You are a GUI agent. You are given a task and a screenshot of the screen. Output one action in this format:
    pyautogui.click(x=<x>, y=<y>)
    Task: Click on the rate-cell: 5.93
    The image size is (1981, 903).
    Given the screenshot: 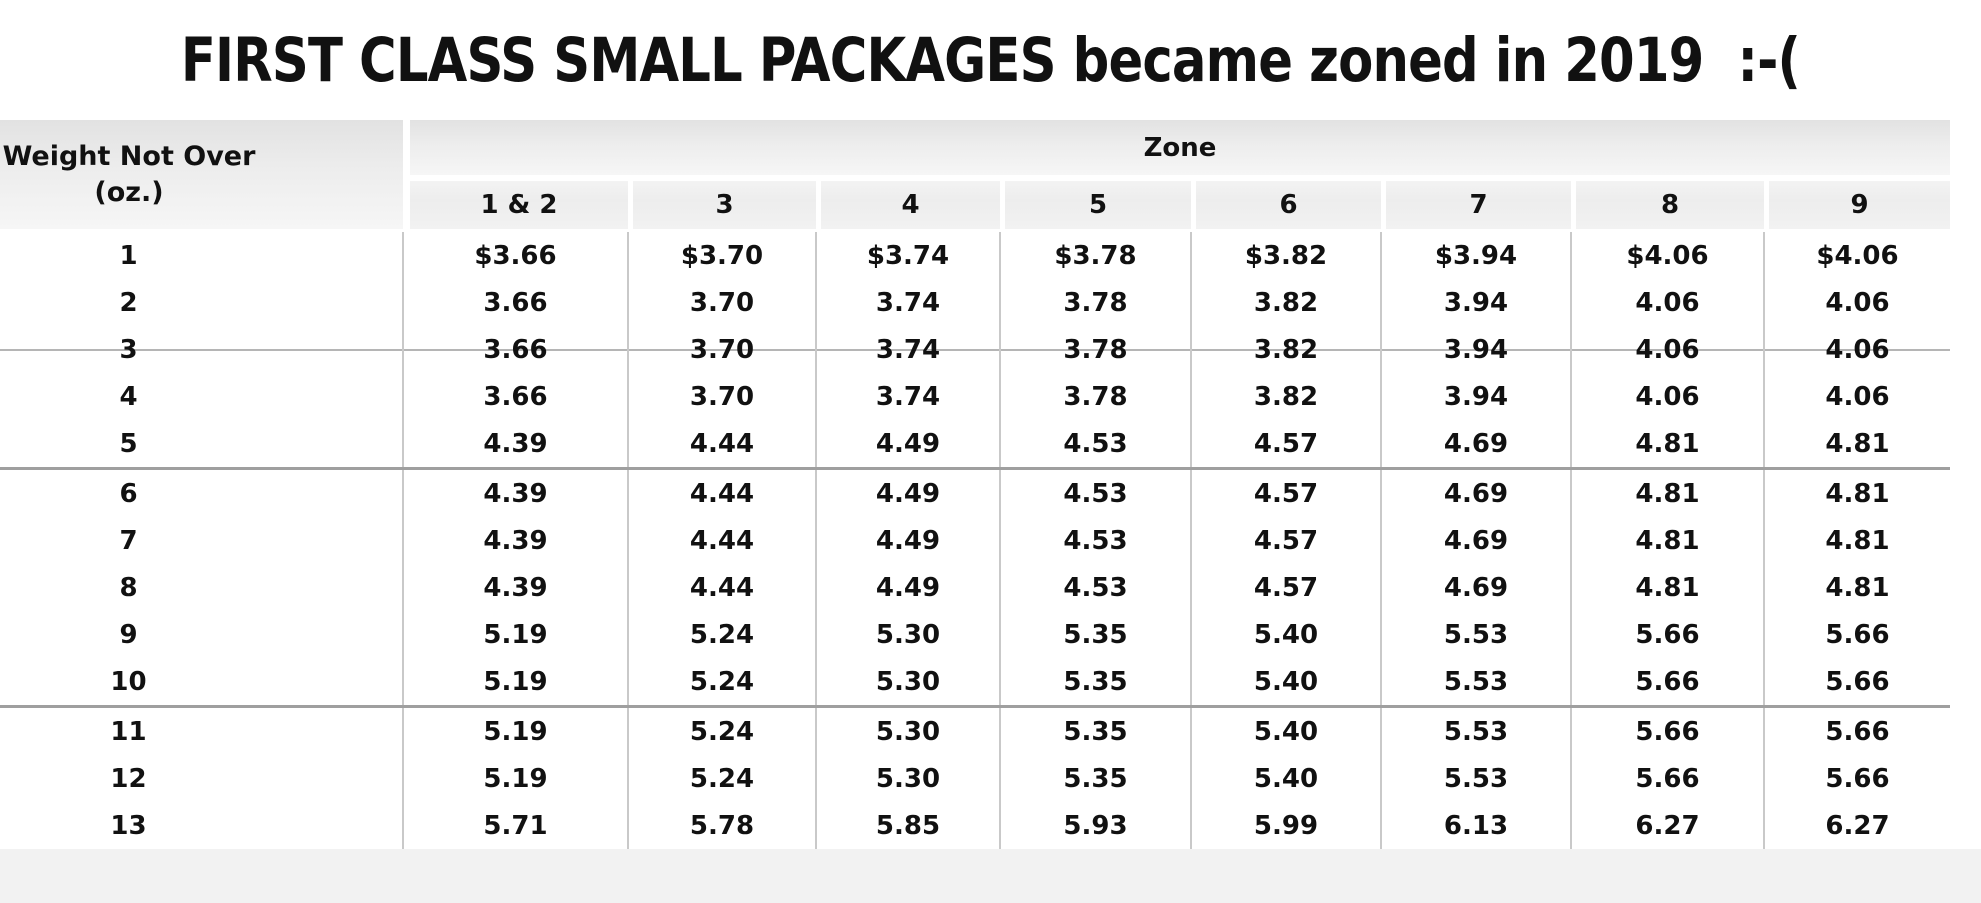 What is the action you would take?
    pyautogui.click(x=1095, y=827)
    